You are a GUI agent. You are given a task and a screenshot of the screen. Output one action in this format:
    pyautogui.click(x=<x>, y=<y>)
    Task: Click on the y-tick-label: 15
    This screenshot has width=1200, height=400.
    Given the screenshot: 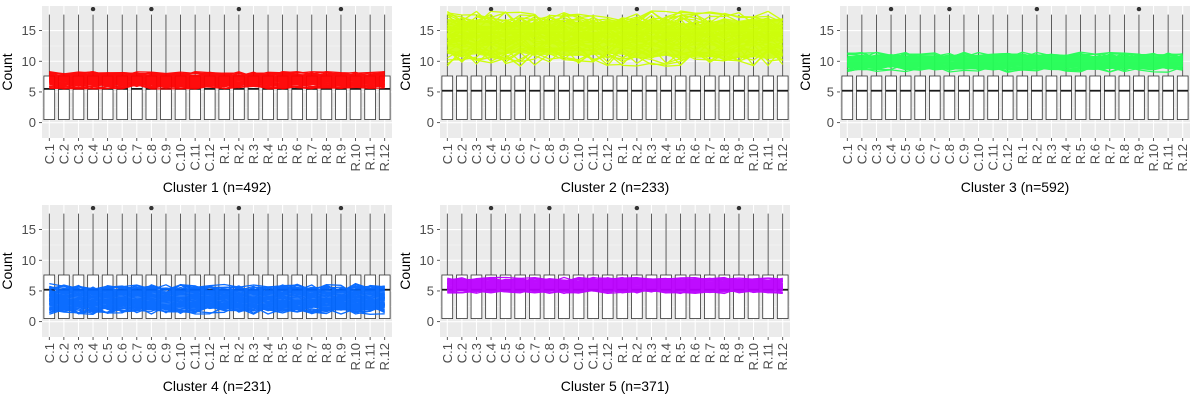 What is the action you would take?
    pyautogui.click(x=29, y=229)
    